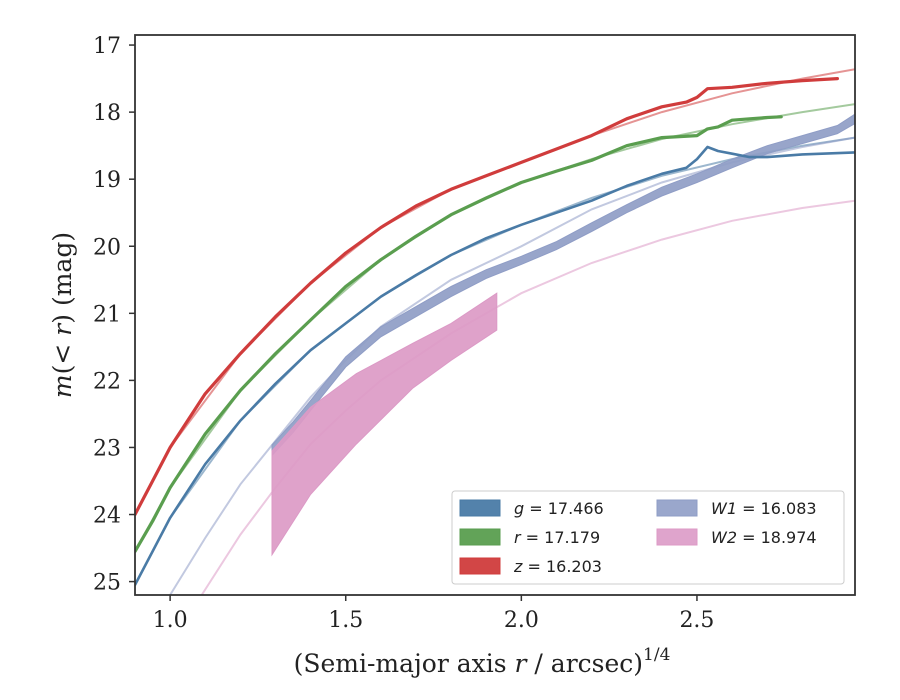 The height and width of the screenshot is (700, 900). I want to click on legend-item-g: g = 17.466, so click(531, 508).